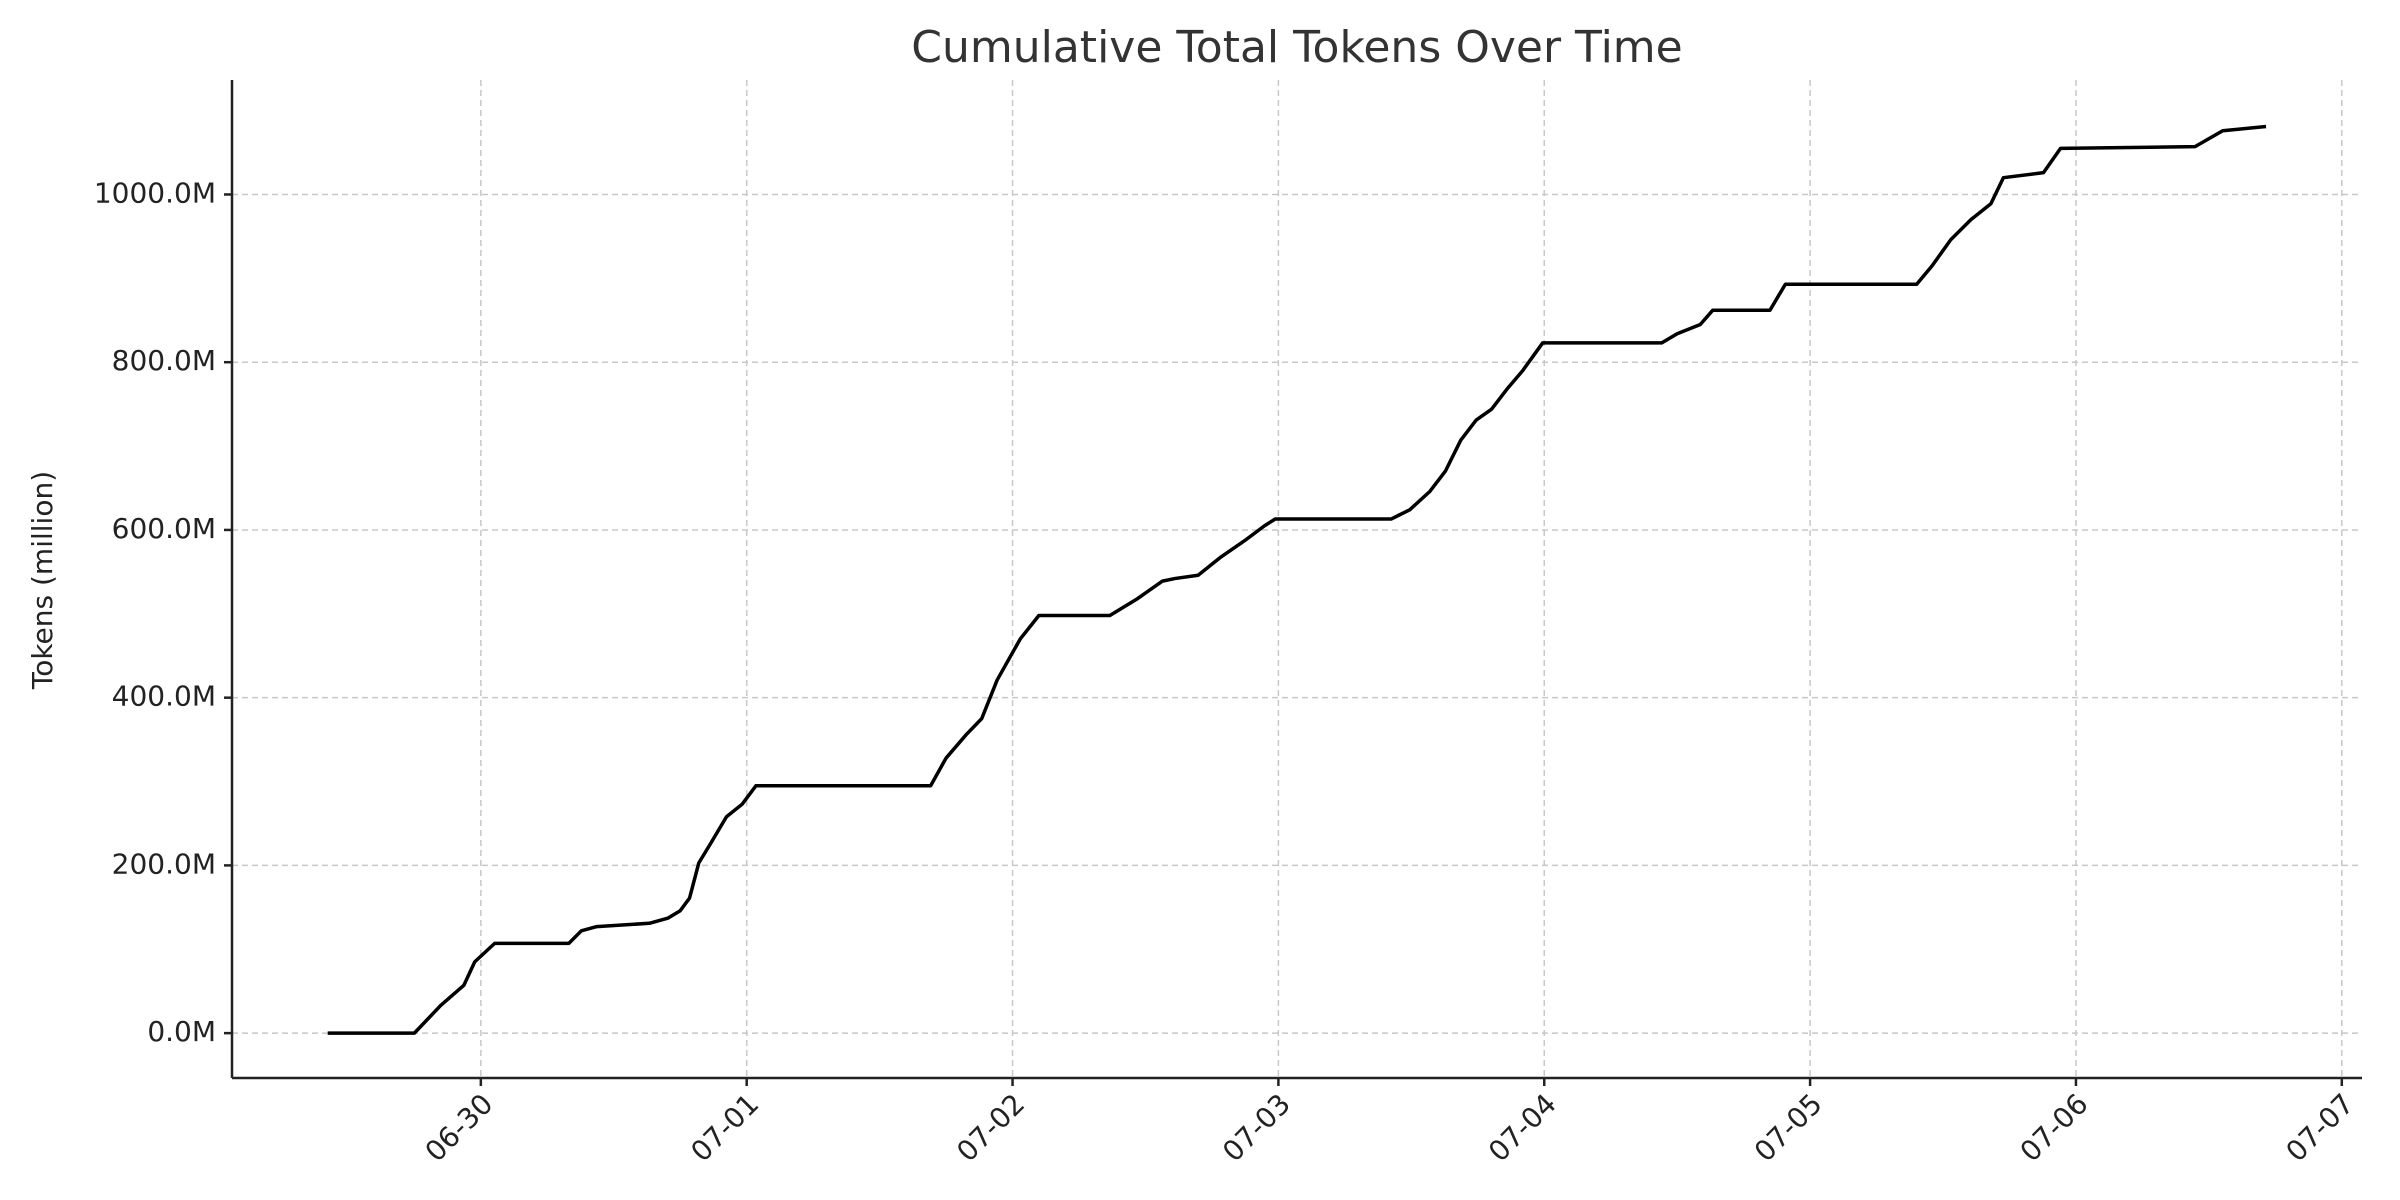 The image size is (2400, 1200). Describe the element at coordinates (164, 360) in the screenshot. I see `y-tick-label: 800.0M` at that location.